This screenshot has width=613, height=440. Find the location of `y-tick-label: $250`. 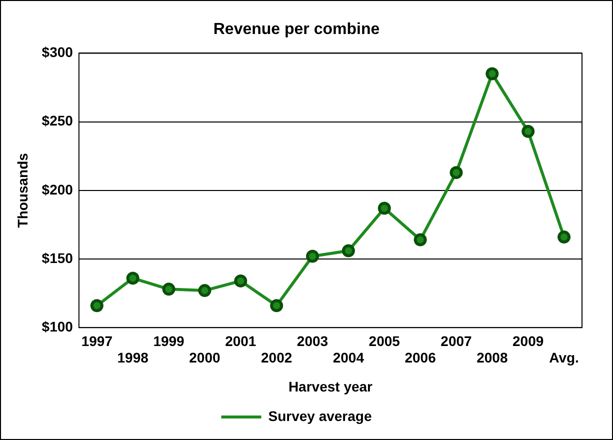

y-tick-label: $250 is located at coordinates (58, 120).